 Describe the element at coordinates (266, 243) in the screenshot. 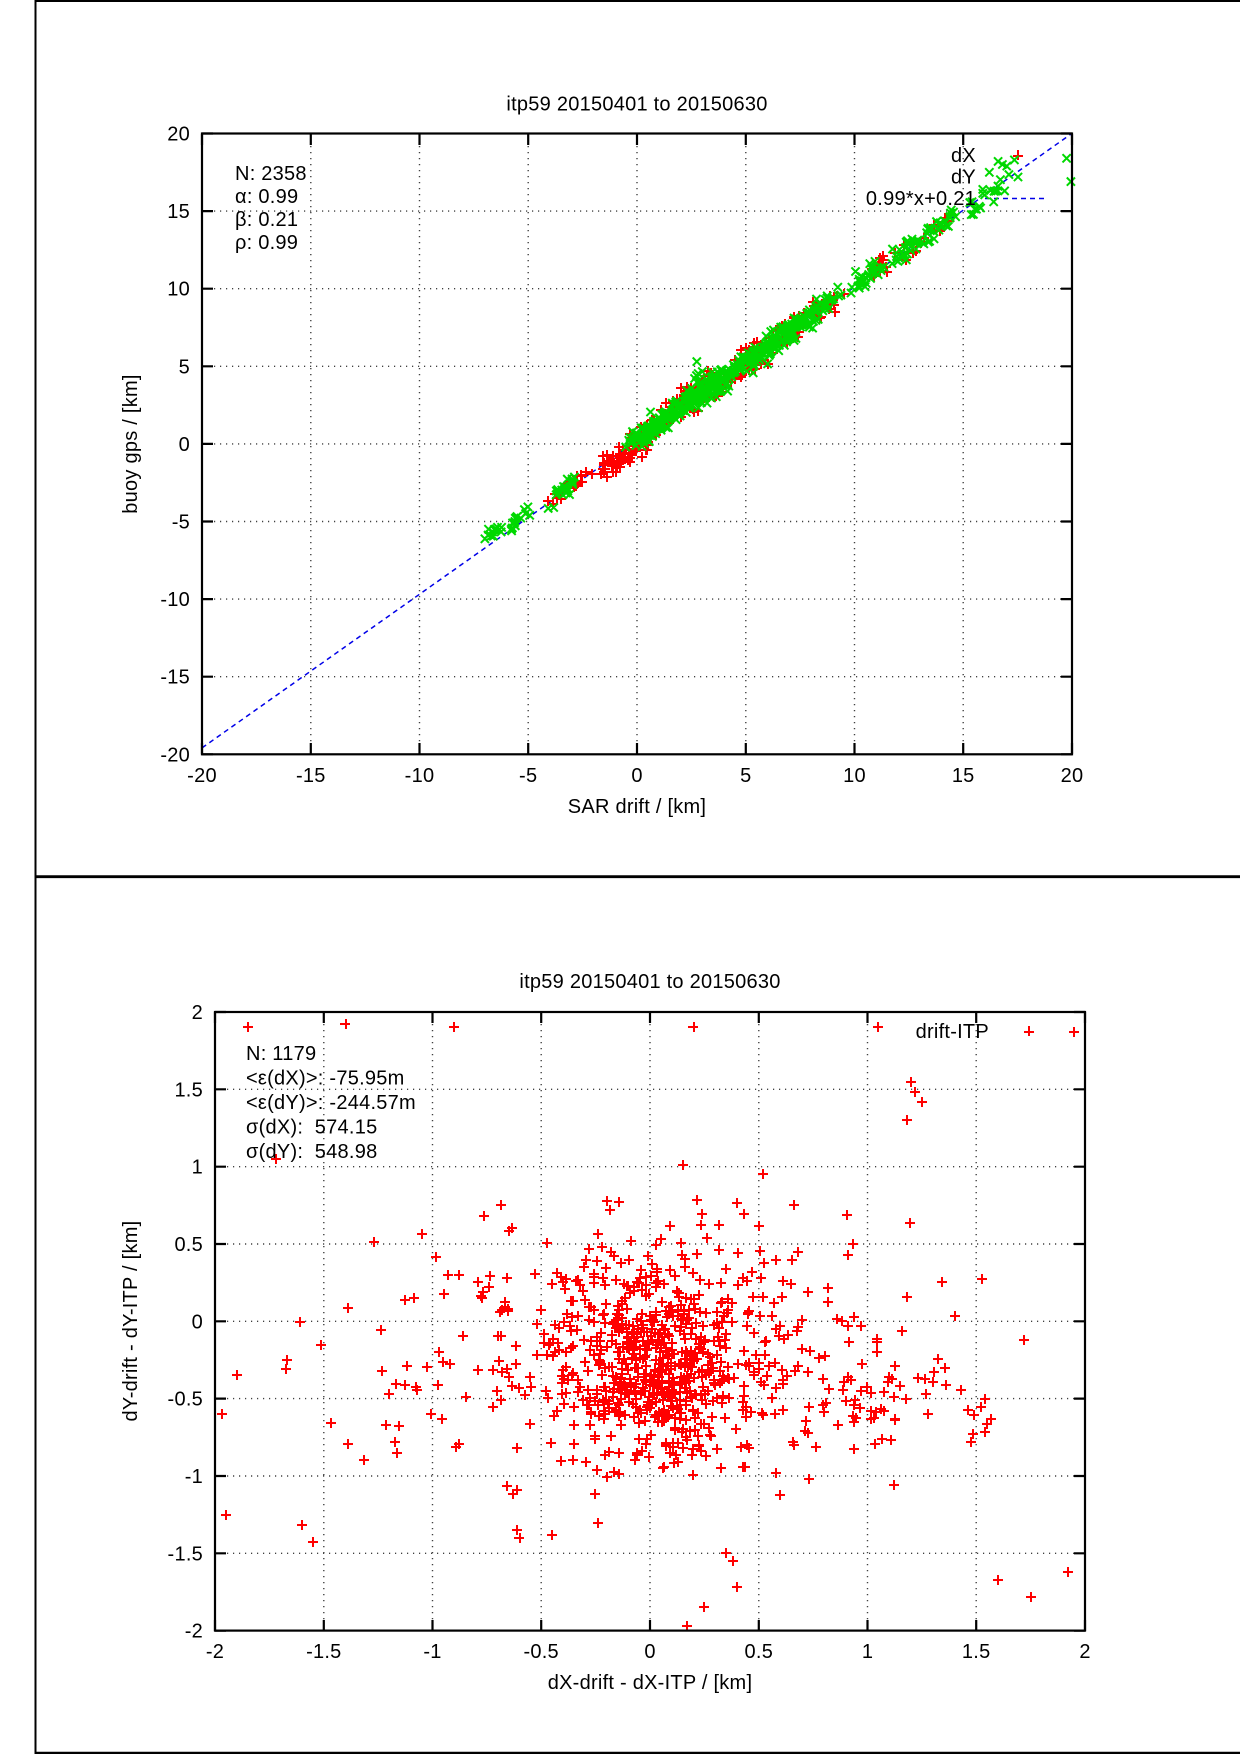

I see `svg-text: ρ: 0.99` at that location.